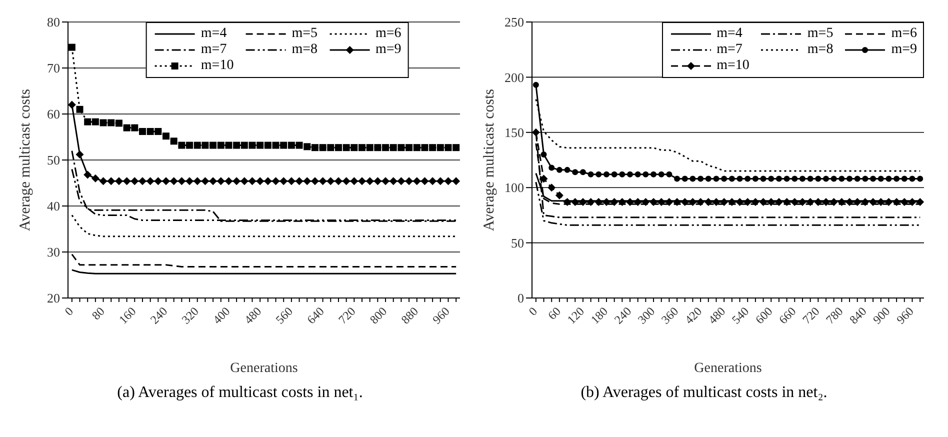  What do you see at coordinates (221, 315) in the screenshot?
I see `x-tick-label: 400` at bounding box center [221, 315].